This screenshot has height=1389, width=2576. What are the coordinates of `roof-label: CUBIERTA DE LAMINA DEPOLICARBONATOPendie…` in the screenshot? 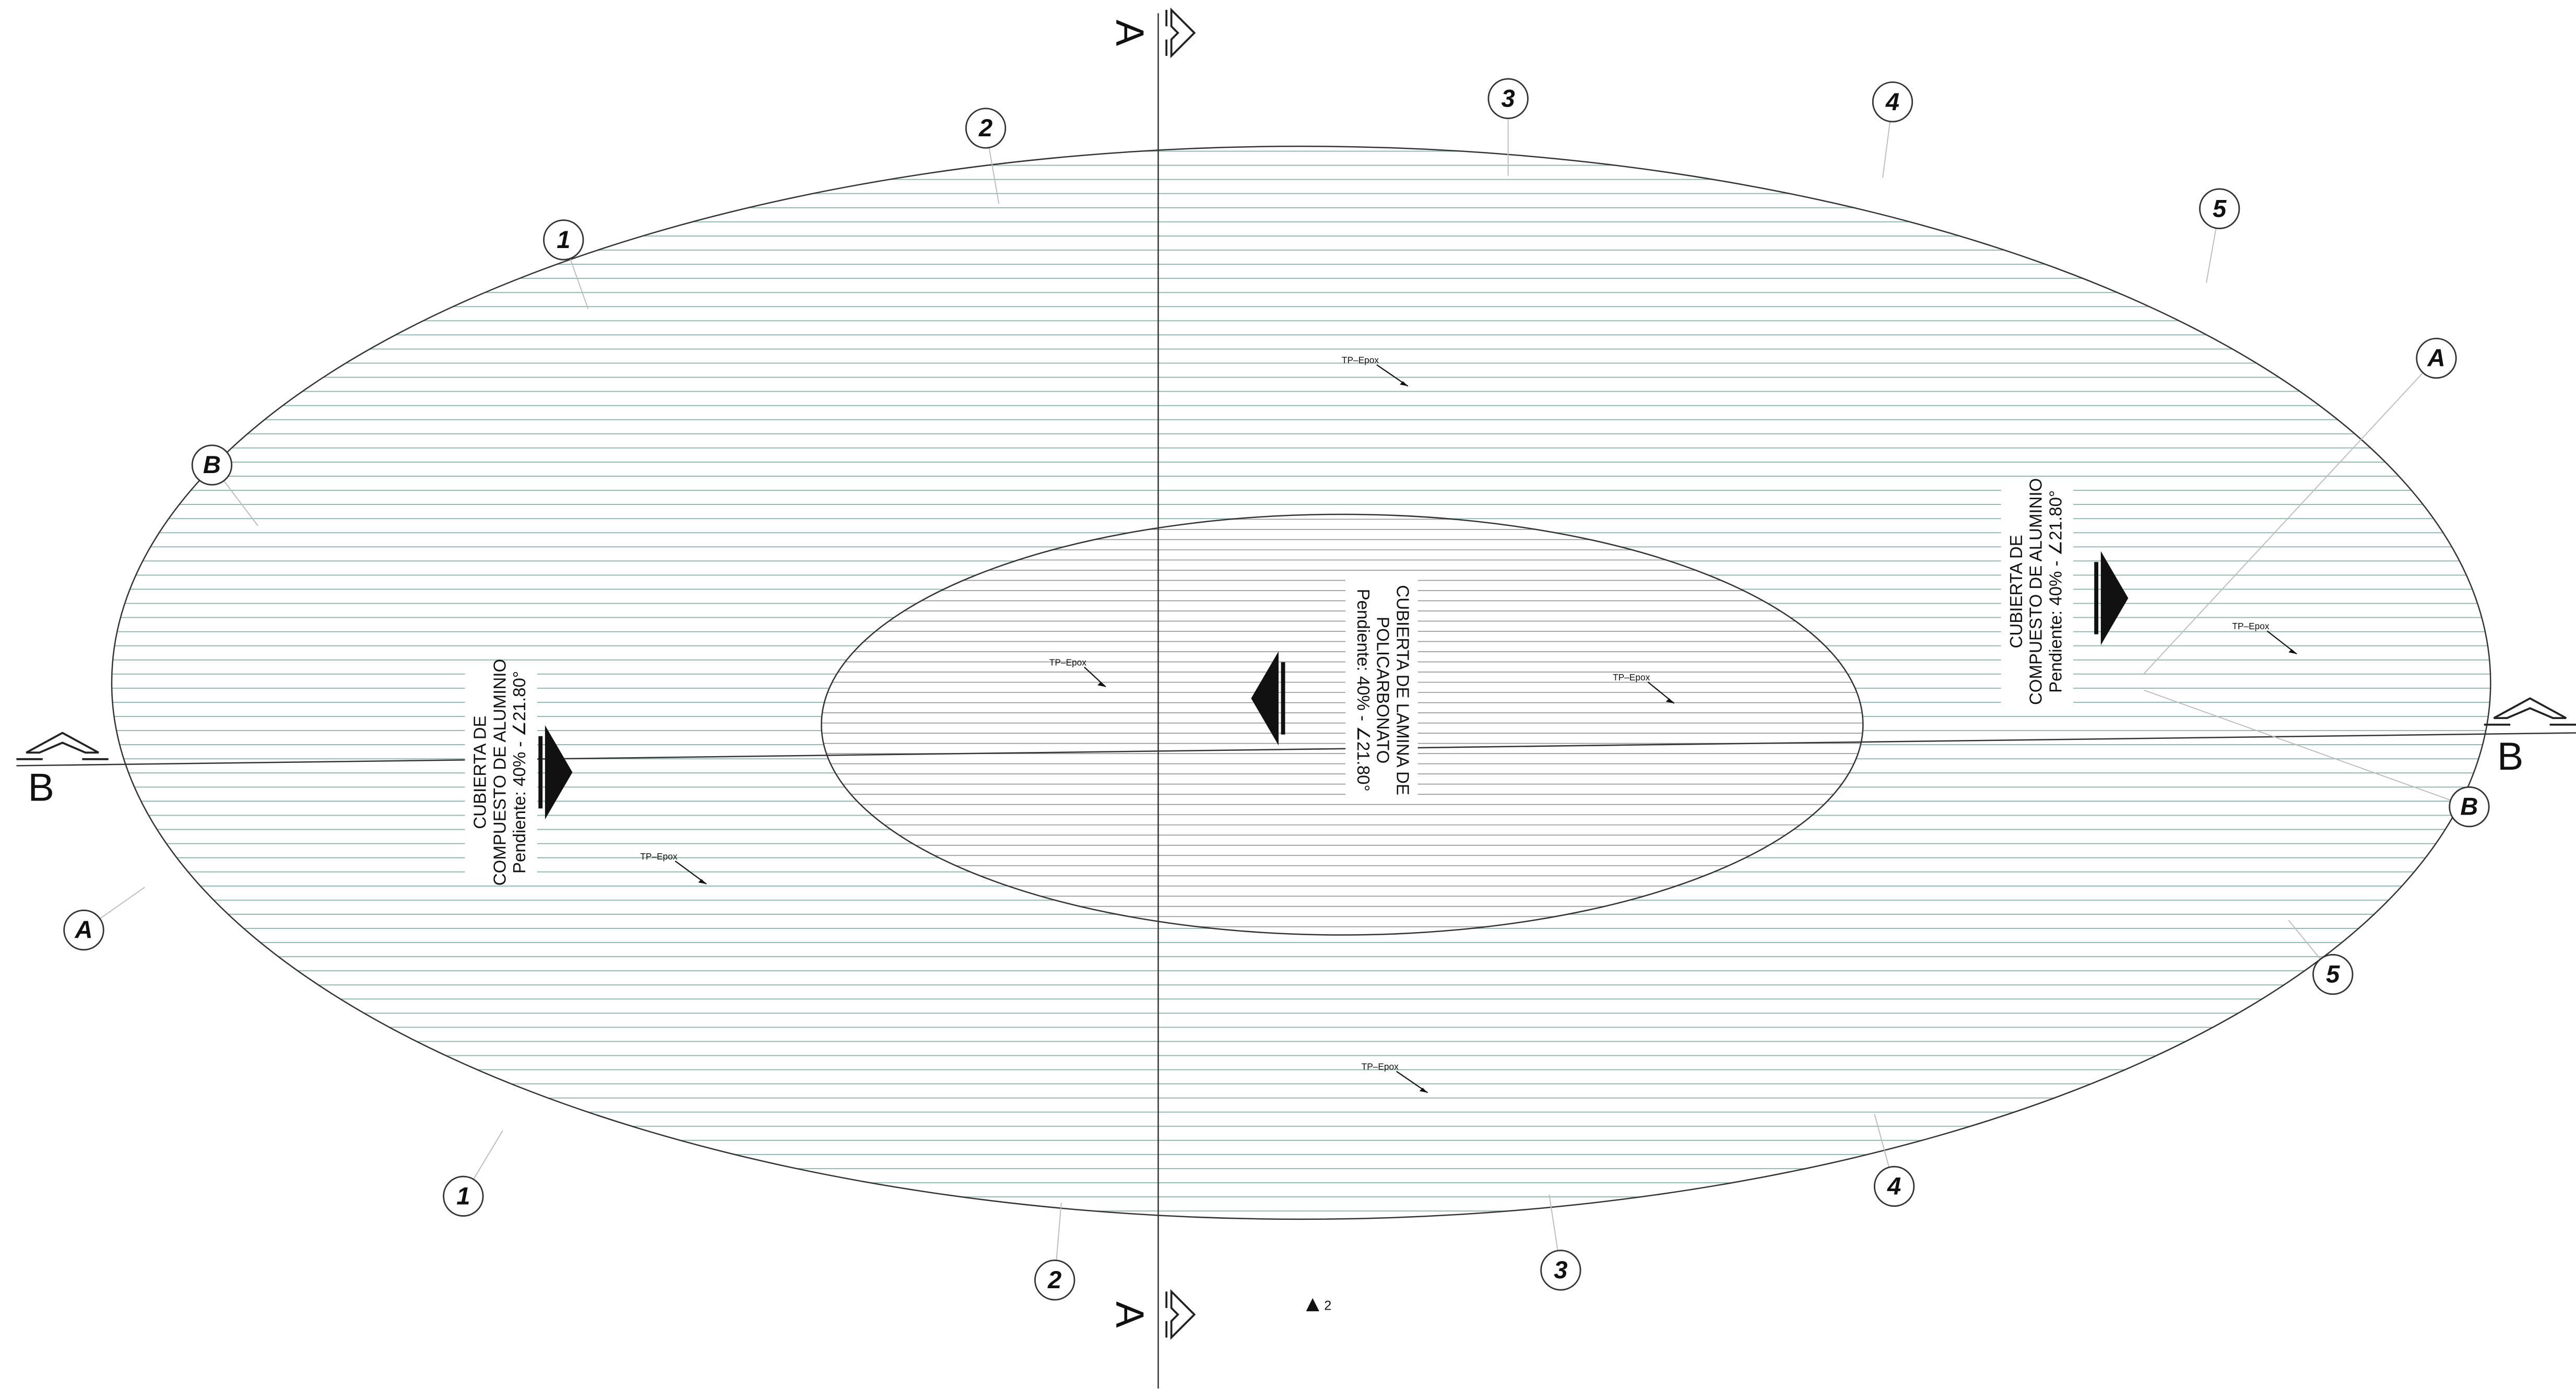 It's located at (1381, 690).